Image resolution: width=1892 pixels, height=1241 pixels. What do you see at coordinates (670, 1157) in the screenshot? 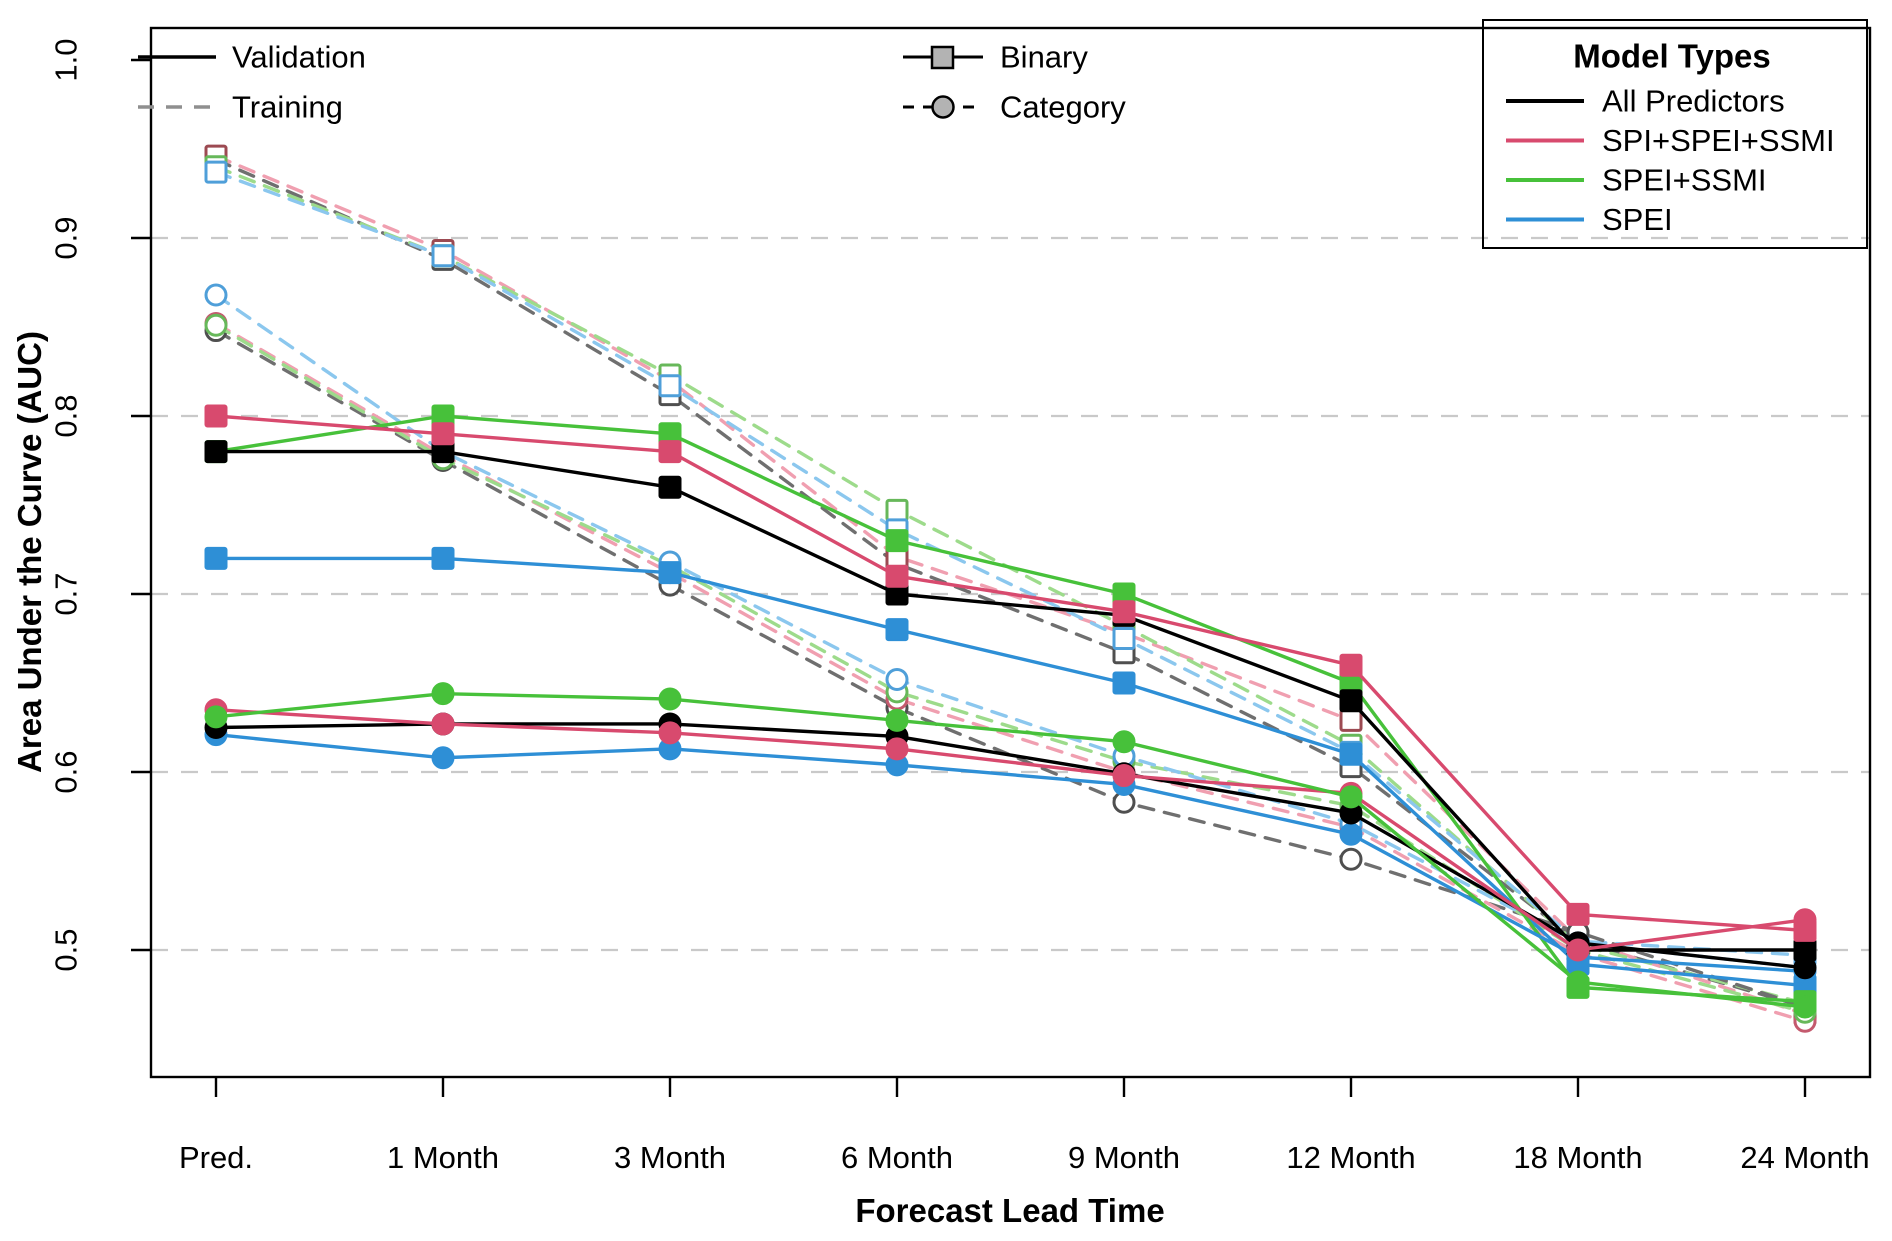
I see `x-tick-label: 3 Month` at bounding box center [670, 1157].